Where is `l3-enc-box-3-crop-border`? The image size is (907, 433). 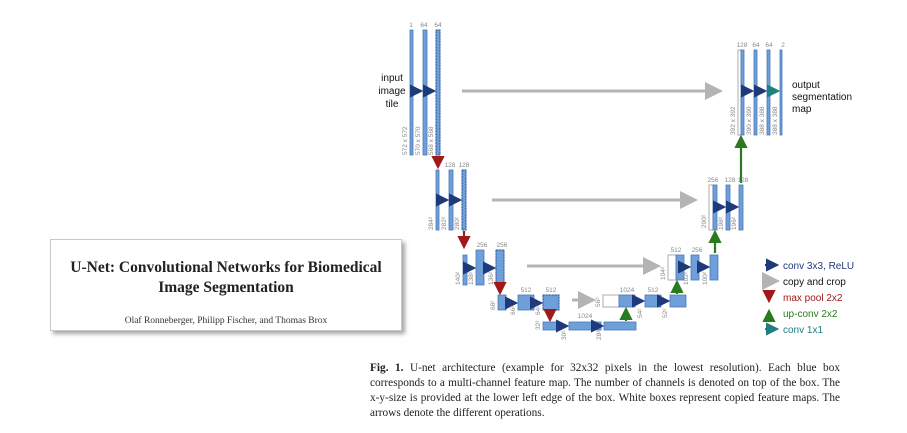
l3-enc-box-3-crop-border is located at coordinates (500, 267).